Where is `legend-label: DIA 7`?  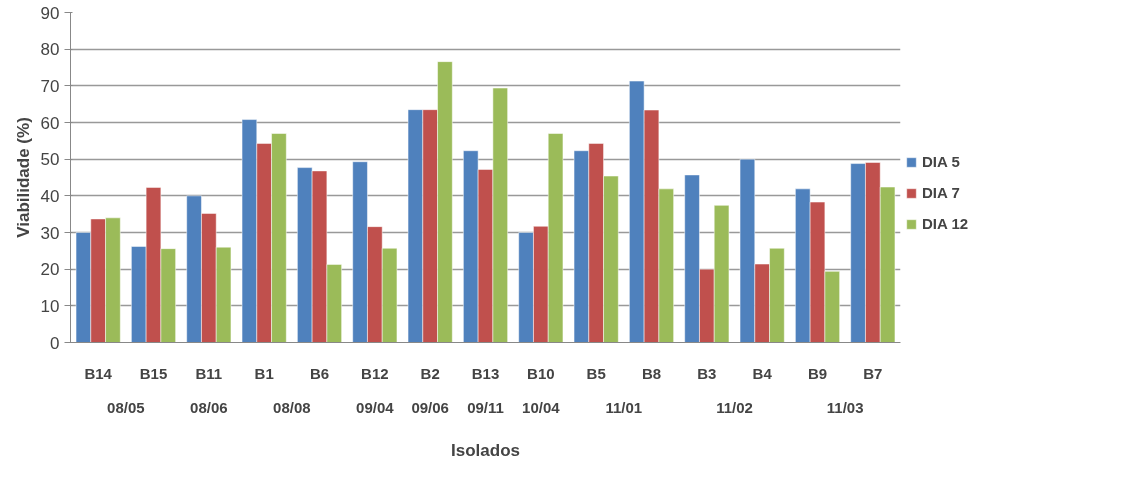
legend-label: DIA 7 is located at coordinates (941, 192).